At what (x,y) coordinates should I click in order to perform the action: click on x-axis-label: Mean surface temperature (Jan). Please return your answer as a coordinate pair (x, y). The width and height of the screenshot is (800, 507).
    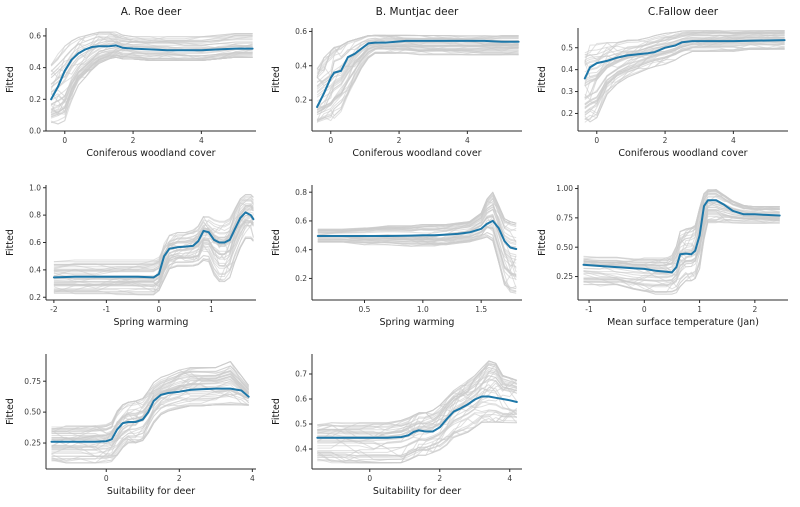
    Looking at the image, I should click on (683, 322).